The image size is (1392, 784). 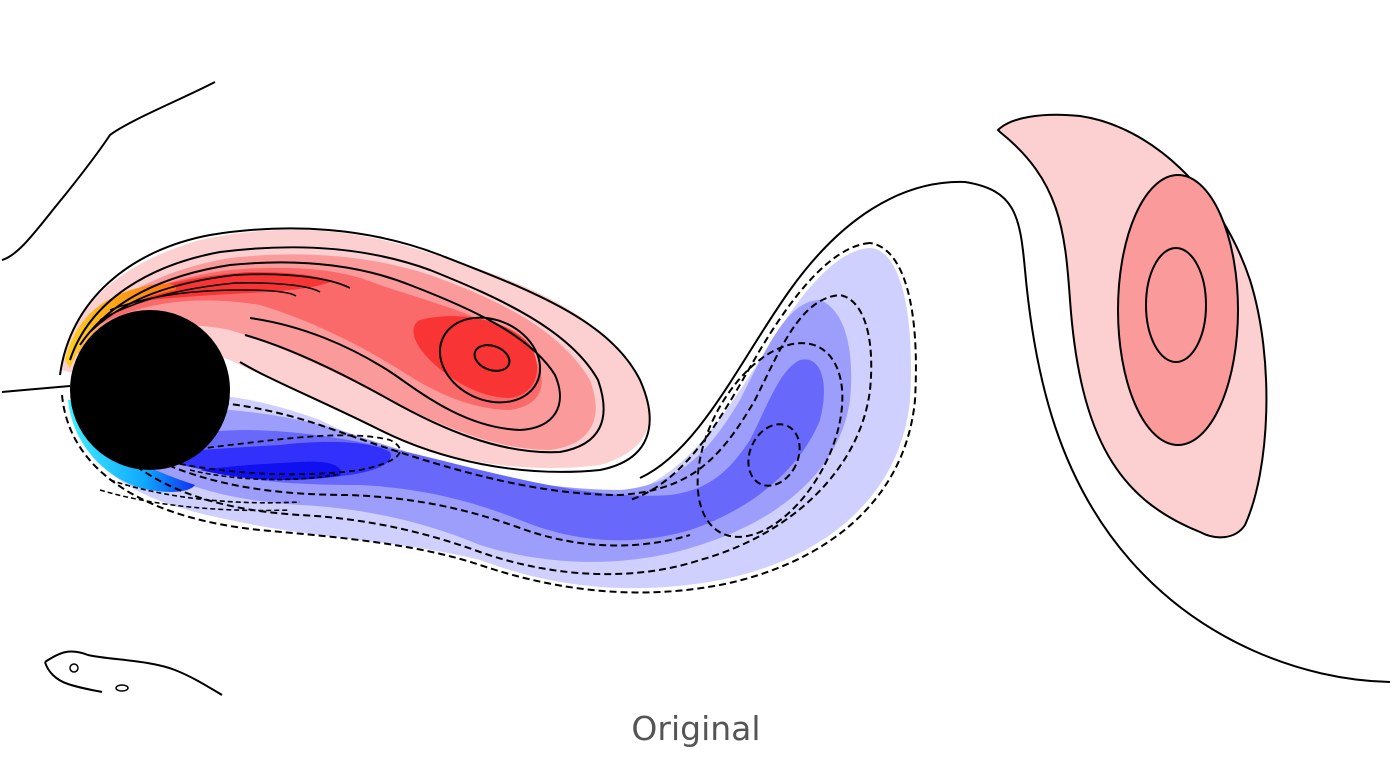 I want to click on positive-shear-layer, so click(x=355, y=350).